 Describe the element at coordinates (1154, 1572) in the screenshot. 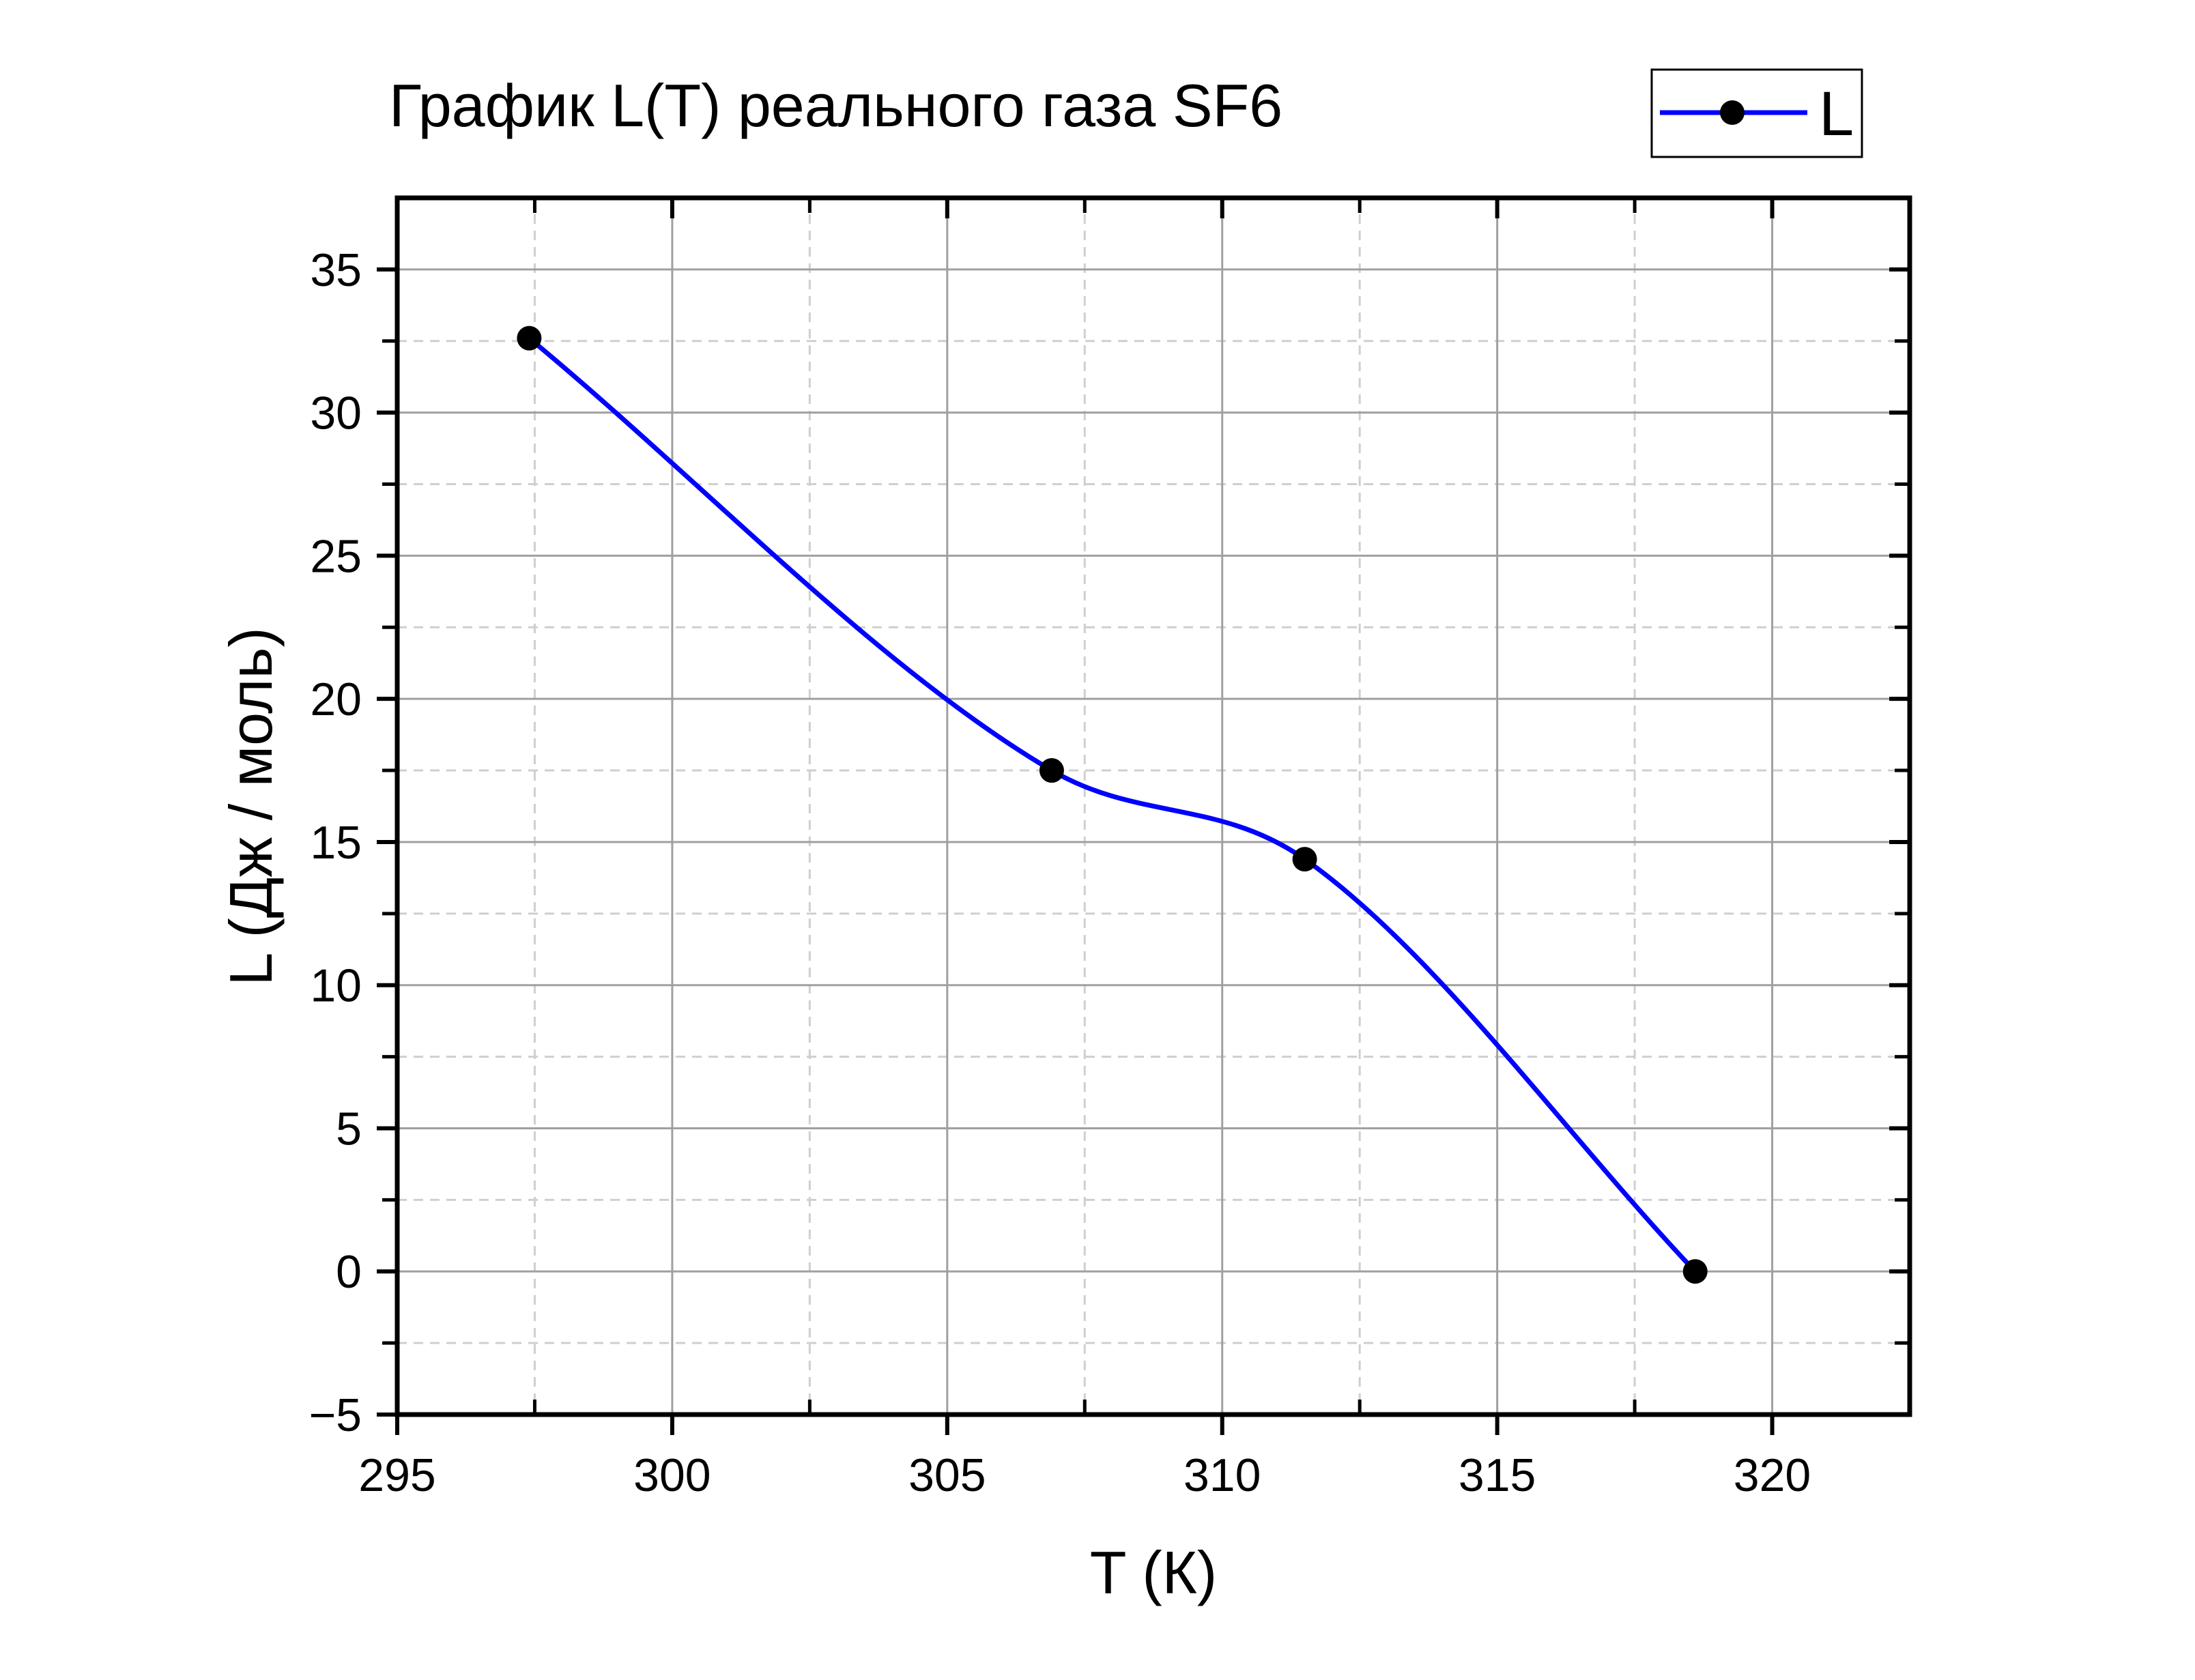

I see `x-axis-label: T (К)` at that location.